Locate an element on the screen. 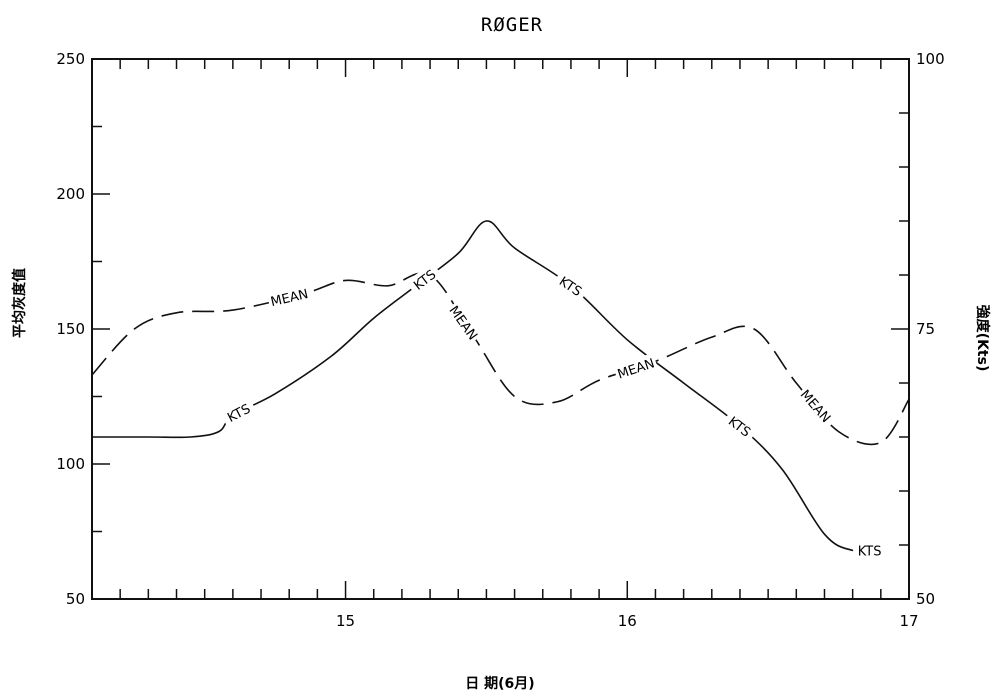 The image size is (997, 696). y-axis-left-label: 平均灰度值 is located at coordinates (19, 303).